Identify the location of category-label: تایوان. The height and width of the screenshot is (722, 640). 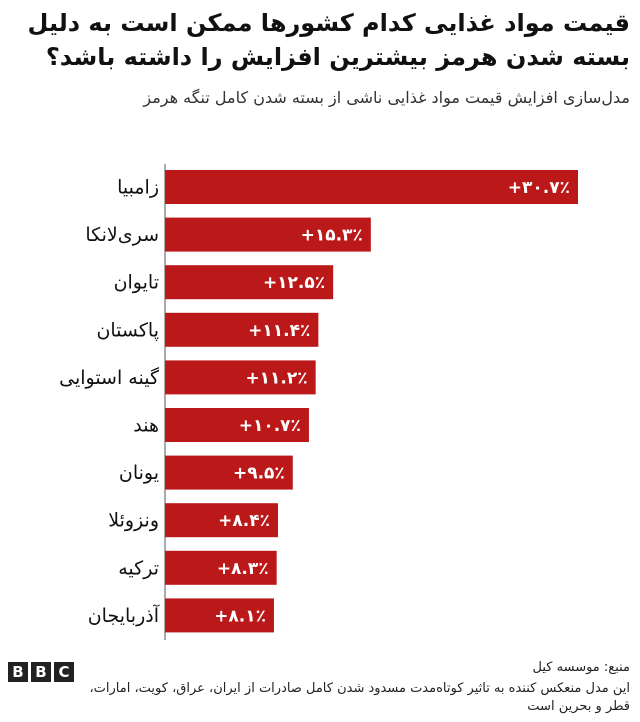
(136, 283).